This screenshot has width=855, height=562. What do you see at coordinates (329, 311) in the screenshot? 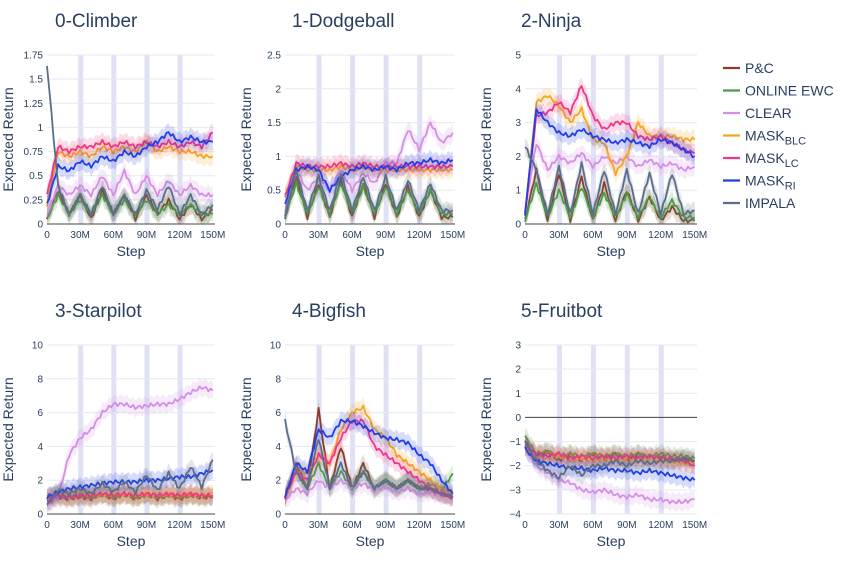
I see `panel-title: 4-Bigfish` at bounding box center [329, 311].